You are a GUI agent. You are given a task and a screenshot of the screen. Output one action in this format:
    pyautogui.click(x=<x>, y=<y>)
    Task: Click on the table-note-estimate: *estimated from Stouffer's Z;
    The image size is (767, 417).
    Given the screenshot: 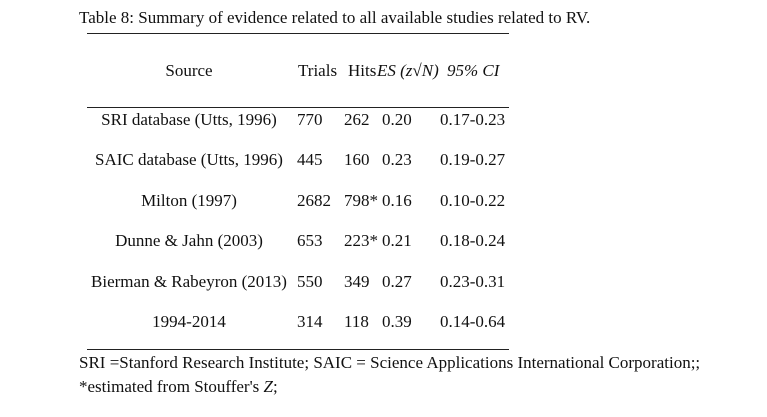 What is the action you would take?
    pyautogui.click(x=178, y=387)
    